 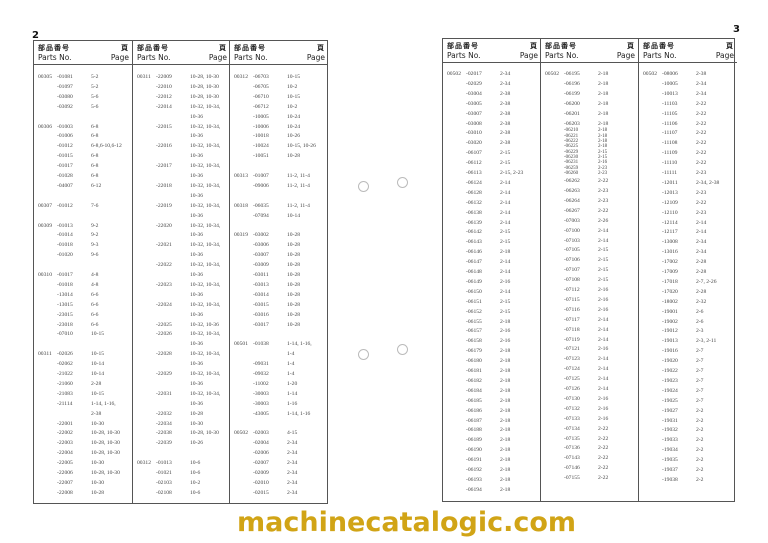 What do you see at coordinates (688, 411) in the screenshot?
I see `table-row: -19027 2-2` at bounding box center [688, 411].